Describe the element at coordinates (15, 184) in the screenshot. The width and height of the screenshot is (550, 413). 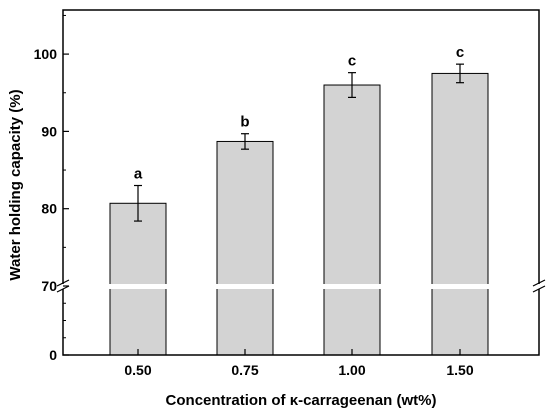
I see `y-axis-title: Water holding capacity (%)` at that location.